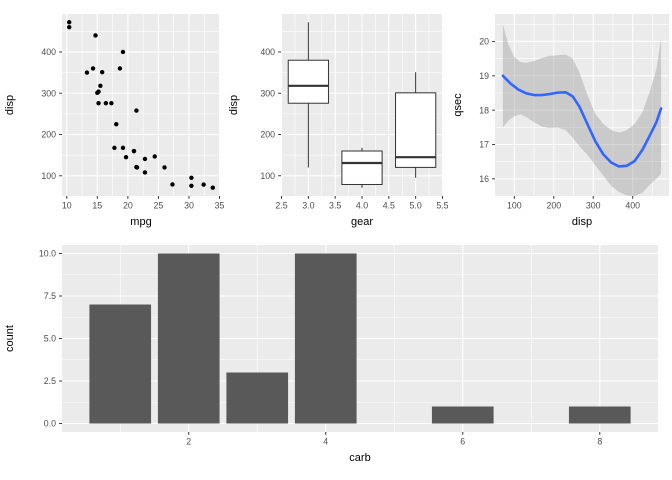 This screenshot has width=672, height=480. Describe the element at coordinates (281, 206) in the screenshot. I see `x-tick-label: 2.5` at that location.